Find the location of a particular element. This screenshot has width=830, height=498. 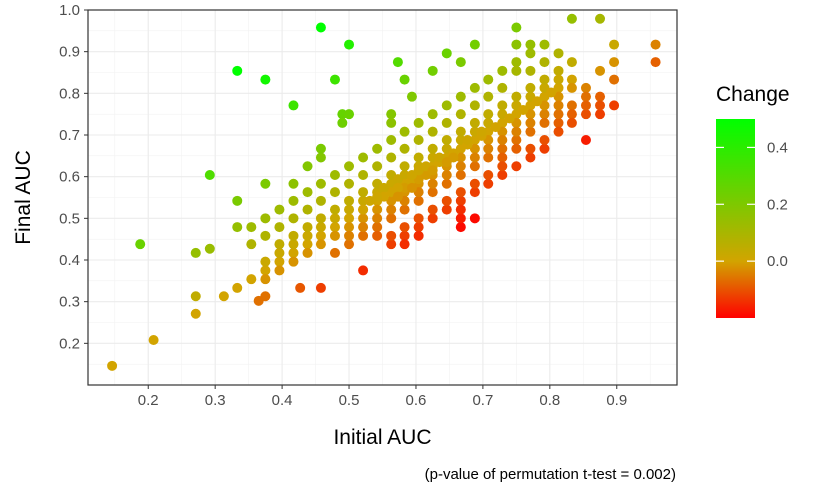

x-axis: 0.2 0.3 0.4 0.5 0.6 0.7 0.8 0.9 is located at coordinates (382, 397).